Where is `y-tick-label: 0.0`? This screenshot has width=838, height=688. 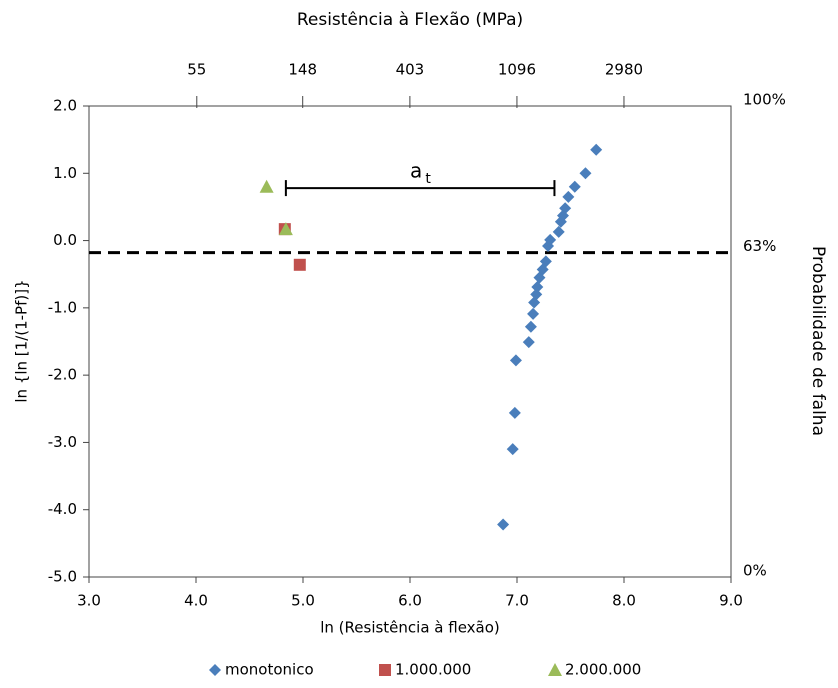
y-tick-label: 0.0 is located at coordinates (65, 240).